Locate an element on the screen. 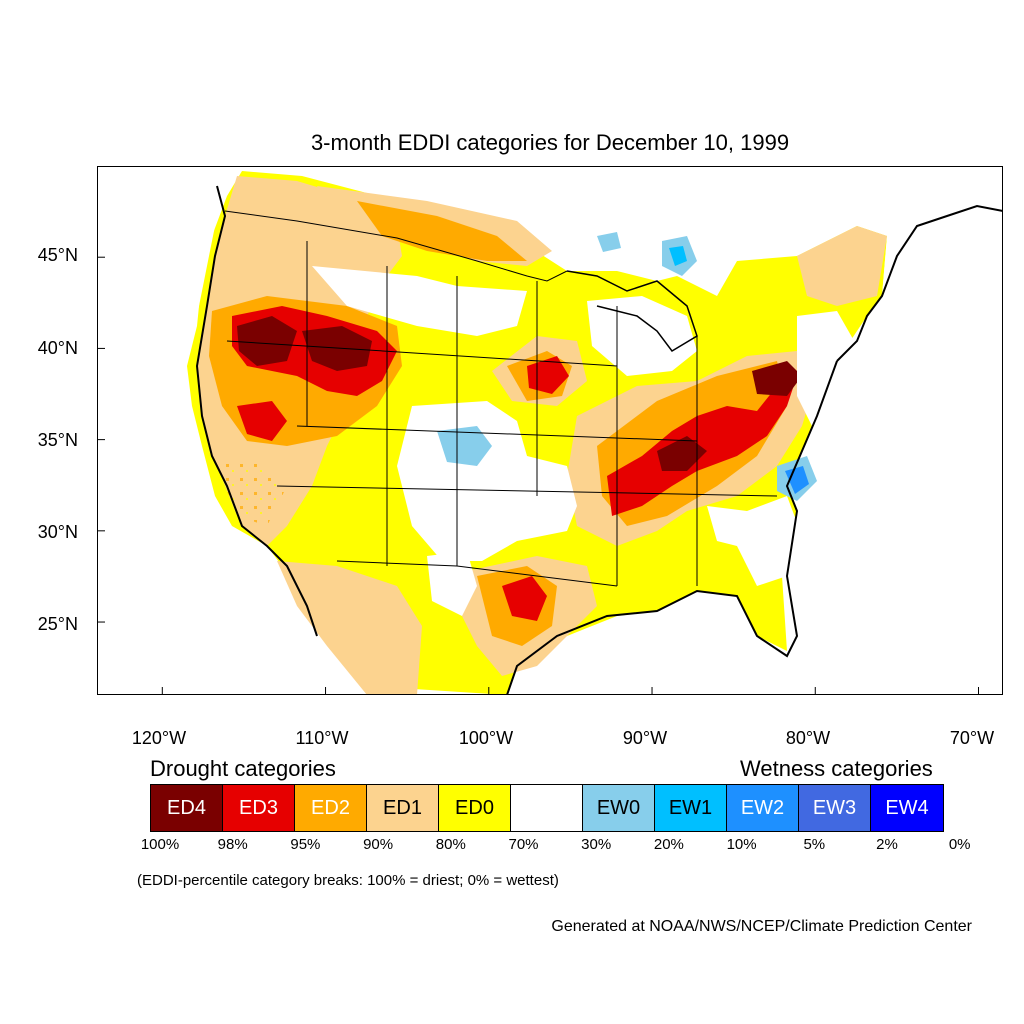 The image size is (1024, 1024). legend-swatch-ew4: EW4 is located at coordinates (907, 808).